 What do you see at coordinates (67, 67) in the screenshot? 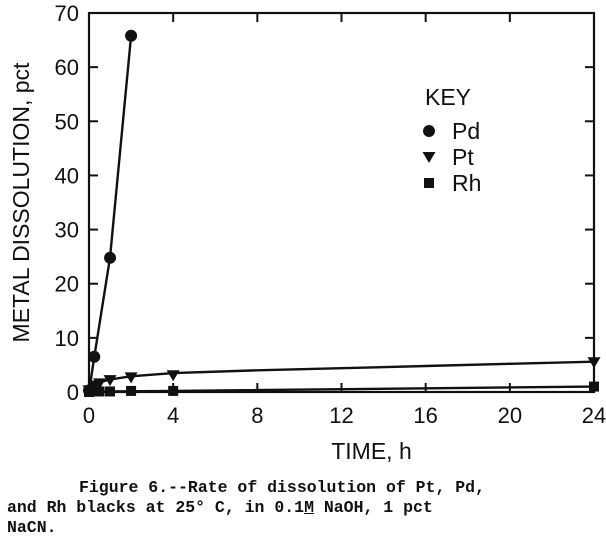
I see `y-tick-label: 60` at bounding box center [67, 67].